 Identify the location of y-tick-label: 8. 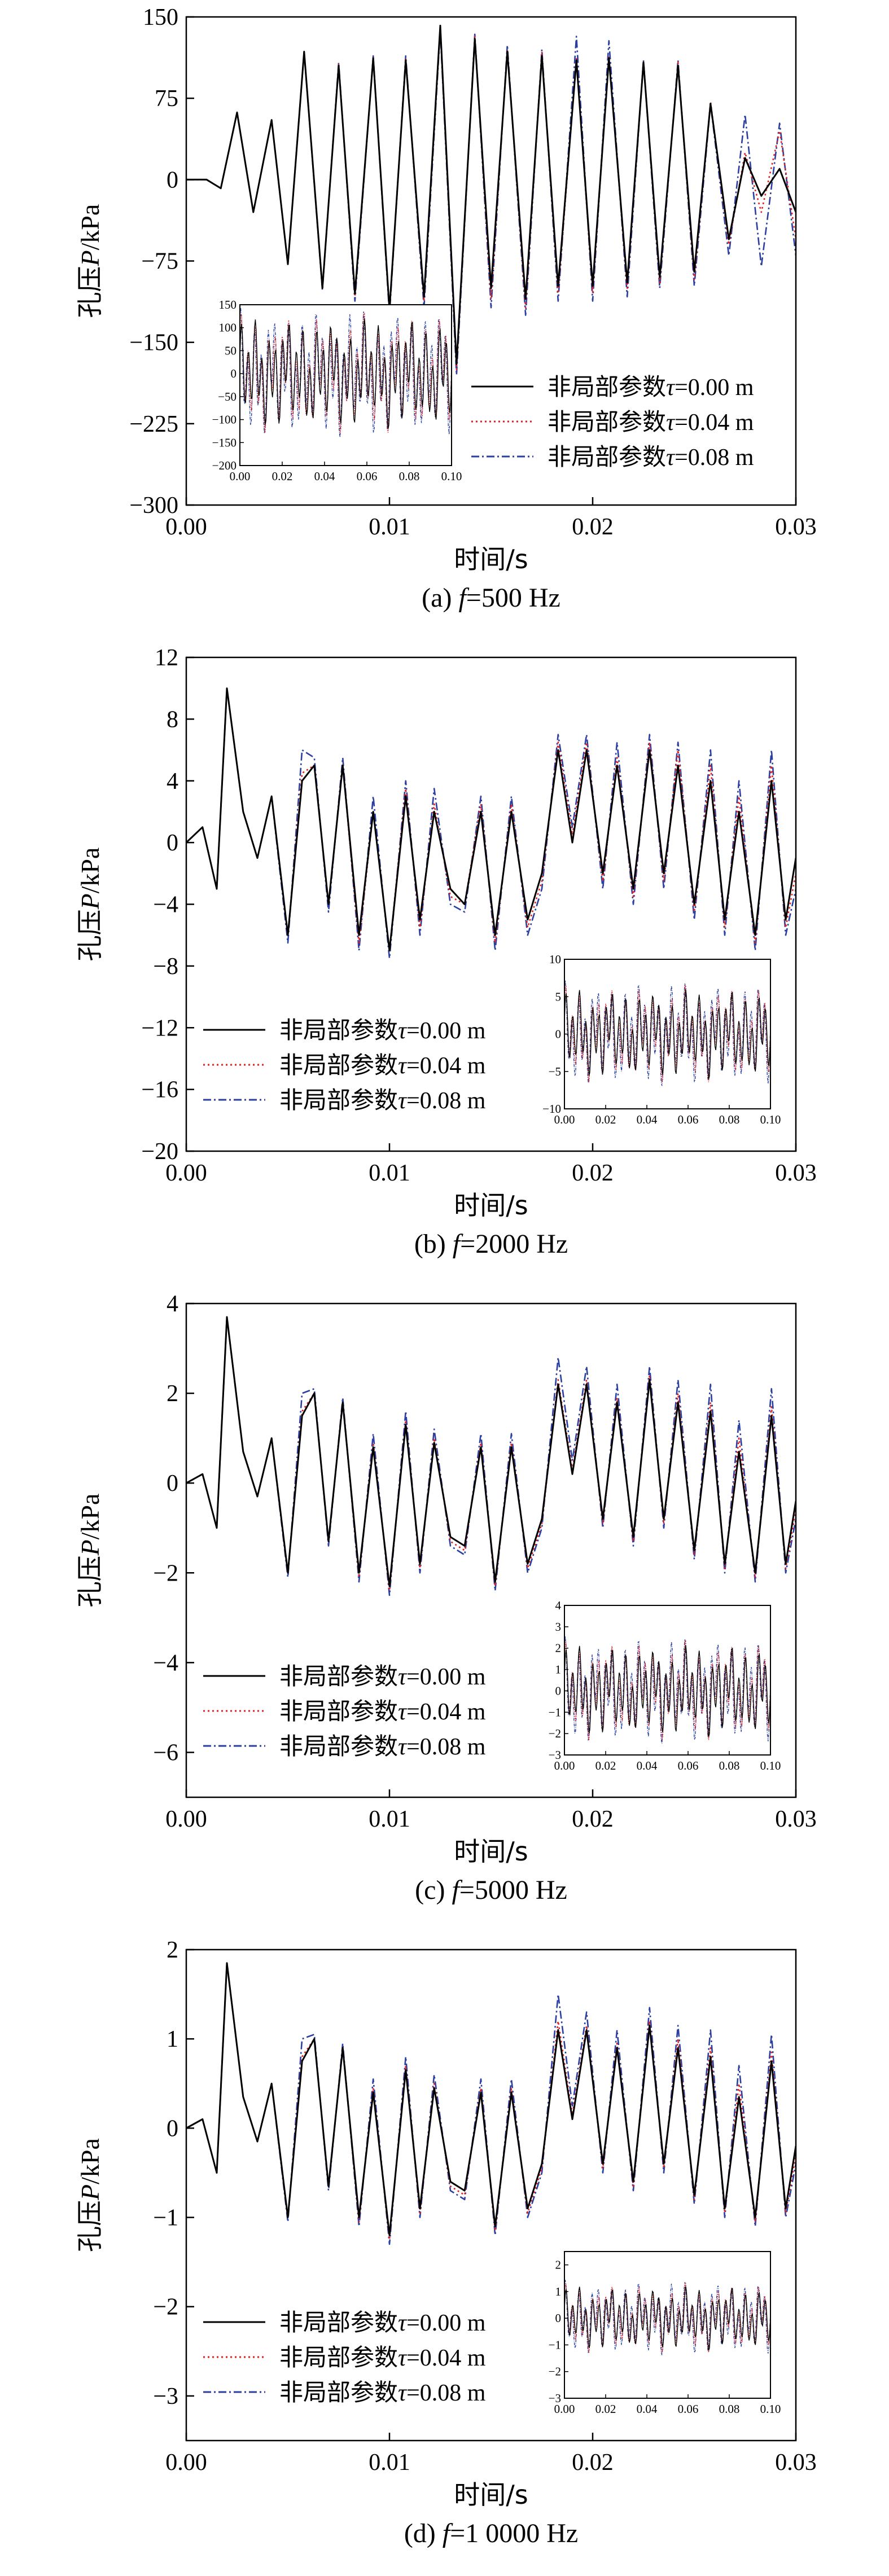
(172, 719).